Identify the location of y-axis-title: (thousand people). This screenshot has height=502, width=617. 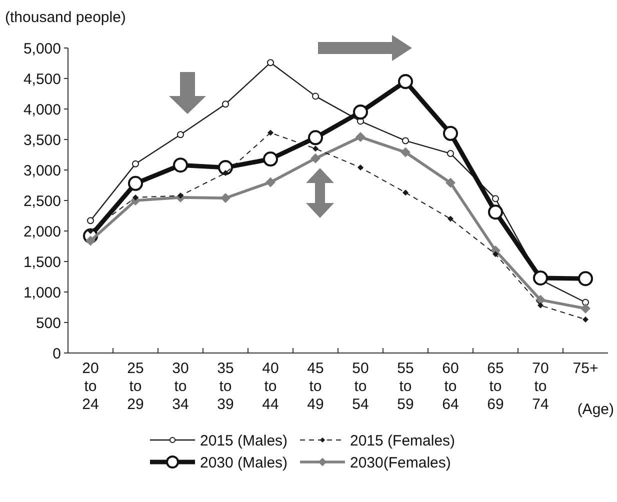
(65, 17).